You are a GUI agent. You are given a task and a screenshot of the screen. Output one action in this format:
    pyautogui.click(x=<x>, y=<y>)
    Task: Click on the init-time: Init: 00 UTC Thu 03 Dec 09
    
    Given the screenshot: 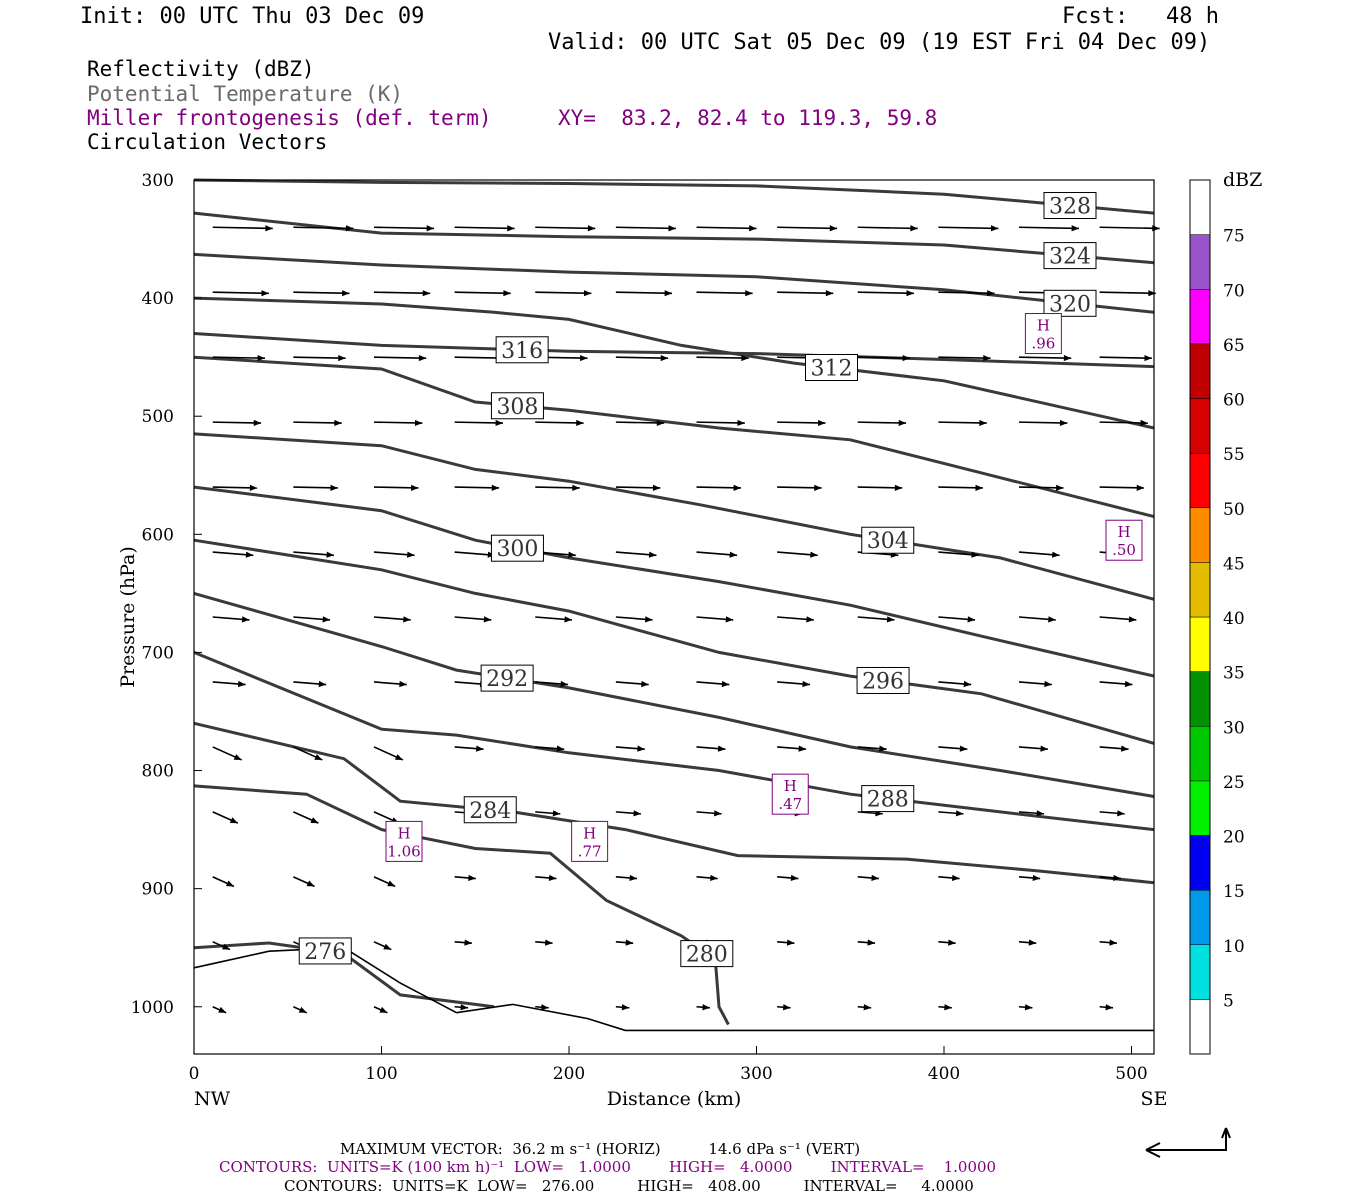 What is the action you would take?
    pyautogui.click(x=252, y=16)
    